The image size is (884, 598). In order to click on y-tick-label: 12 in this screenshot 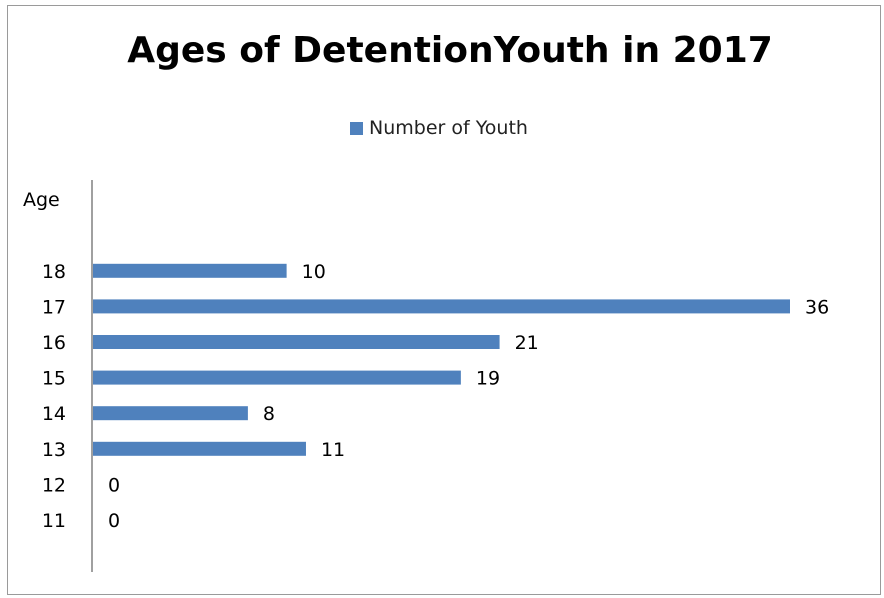, I will do `click(54, 485)`.